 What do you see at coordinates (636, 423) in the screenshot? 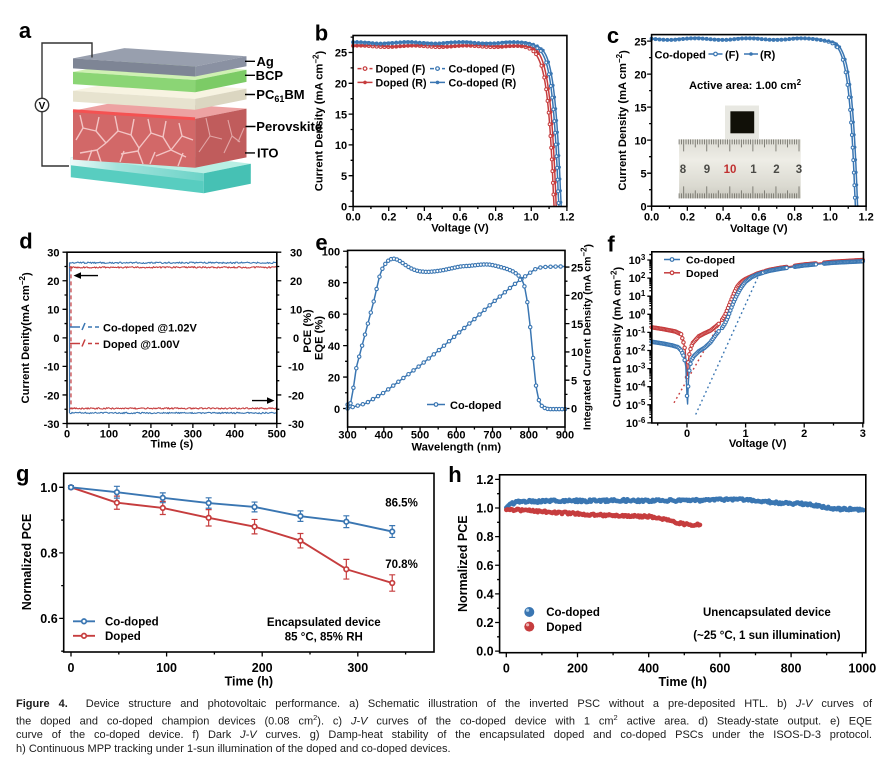
I see `svg-text: 10⁻⁶` at bounding box center [636, 423].